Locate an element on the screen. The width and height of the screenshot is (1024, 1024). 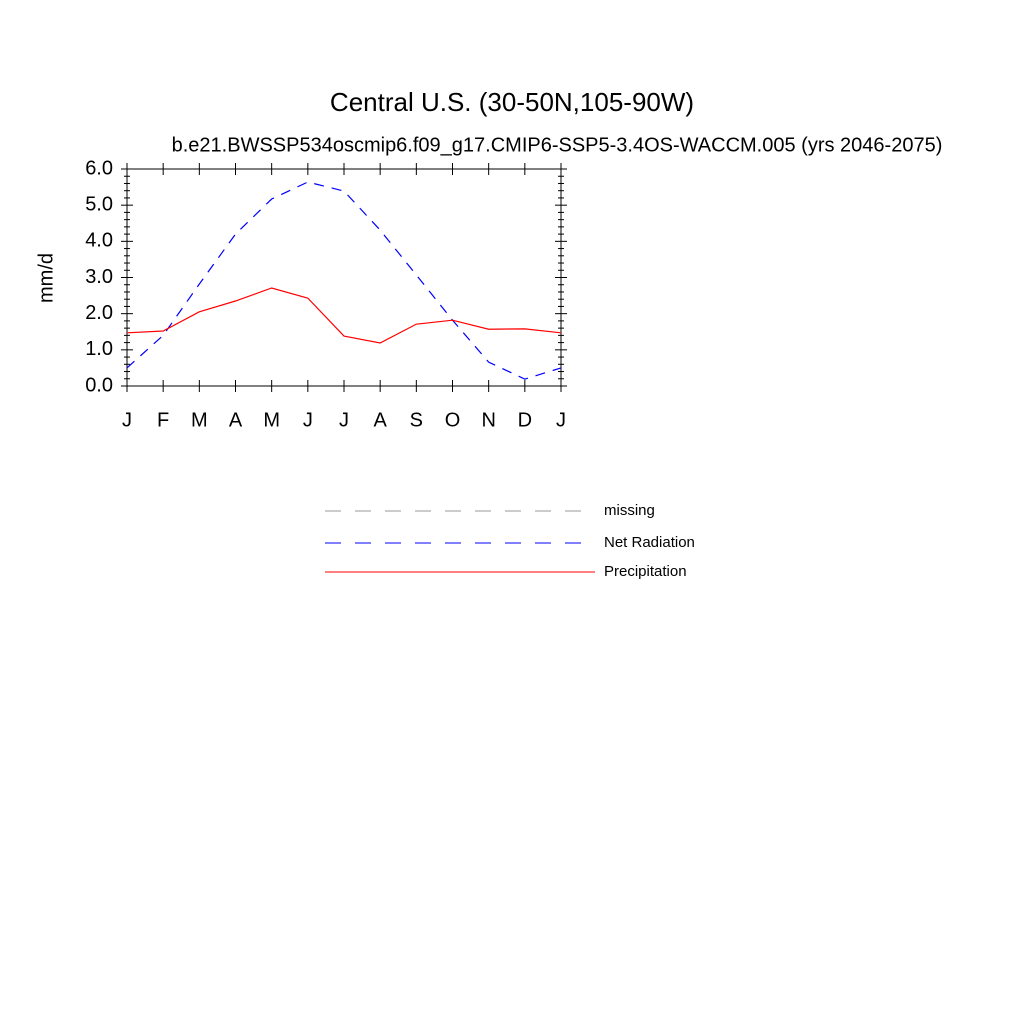
y-axis-label: mm/d is located at coordinates (46, 278).